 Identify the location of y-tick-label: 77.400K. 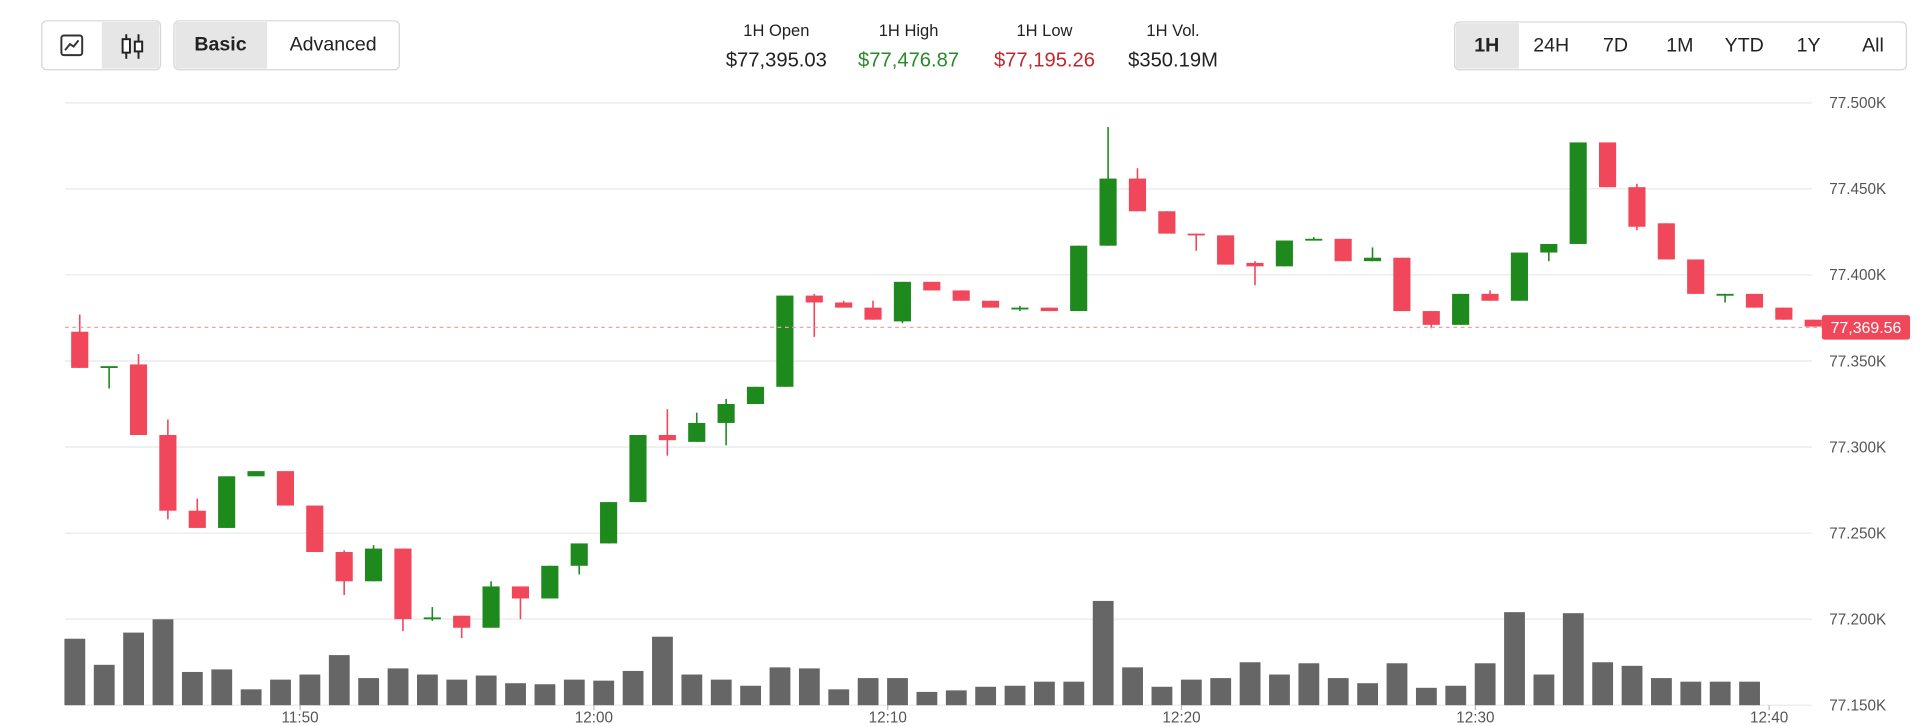
(1858, 275).